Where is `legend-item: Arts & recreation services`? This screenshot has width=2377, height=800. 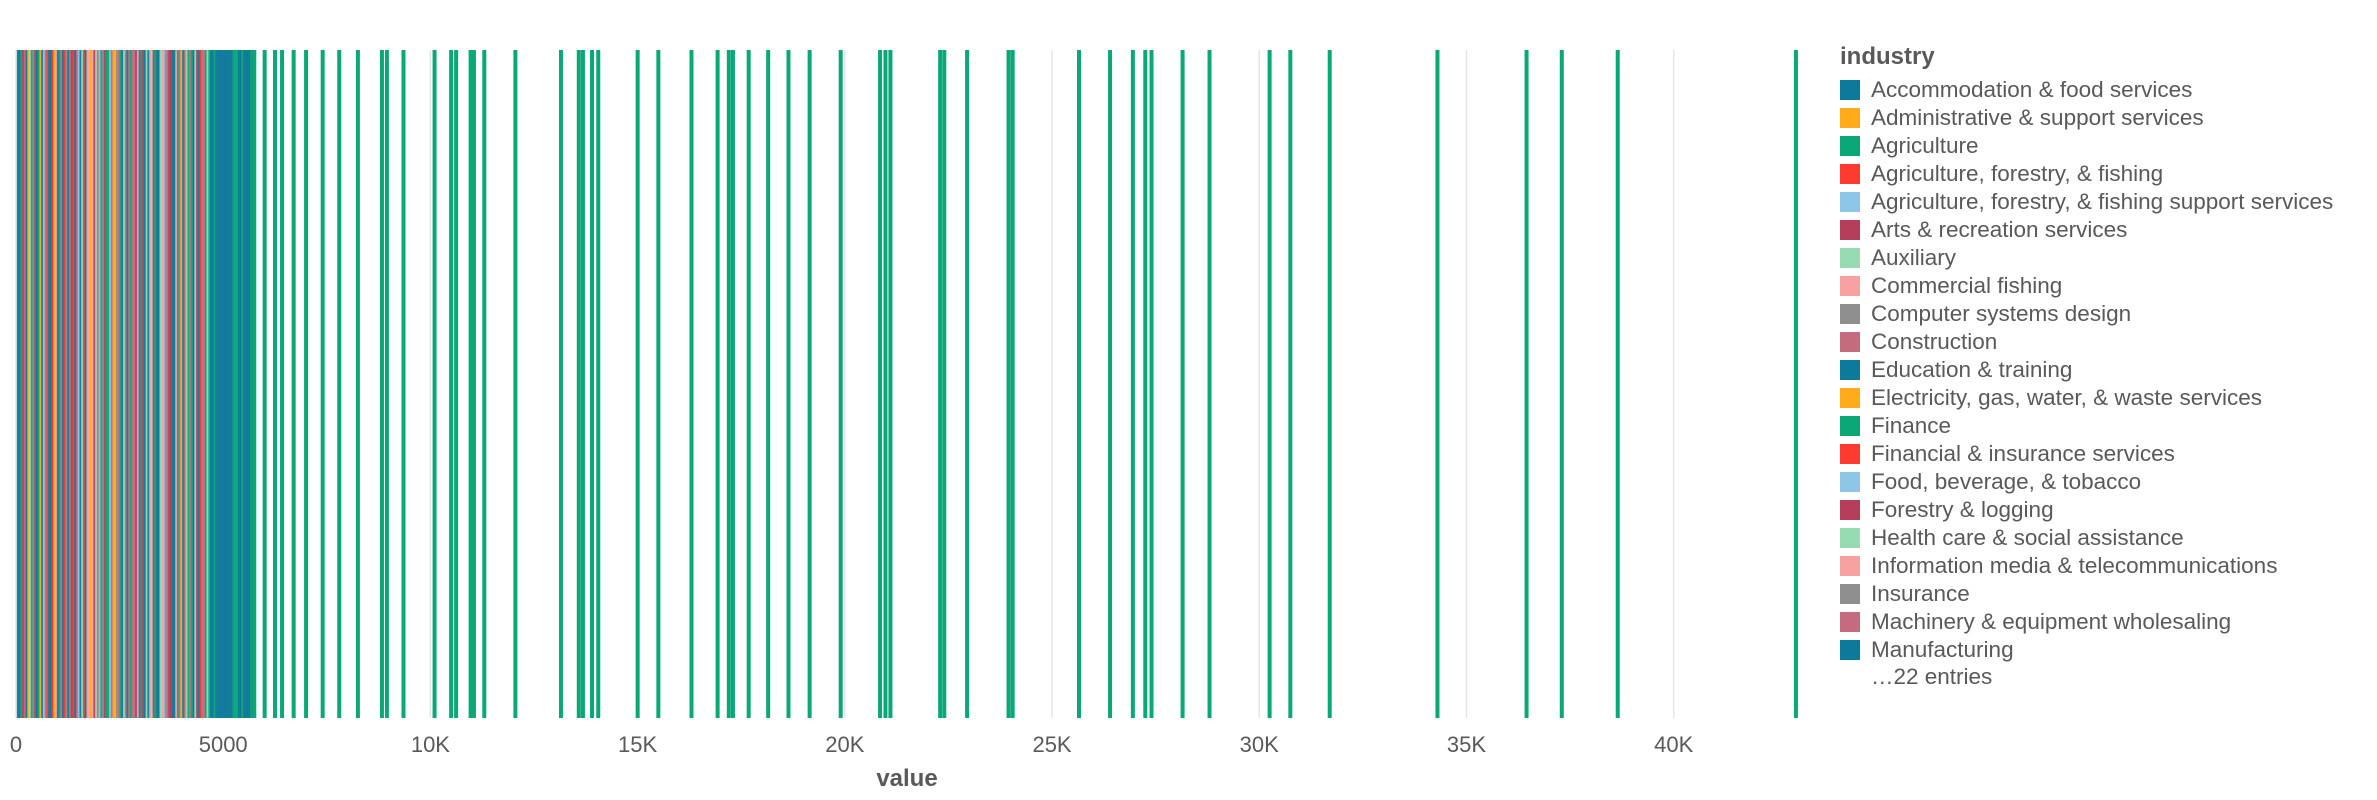 legend-item: Arts & recreation services is located at coordinates (2105, 230).